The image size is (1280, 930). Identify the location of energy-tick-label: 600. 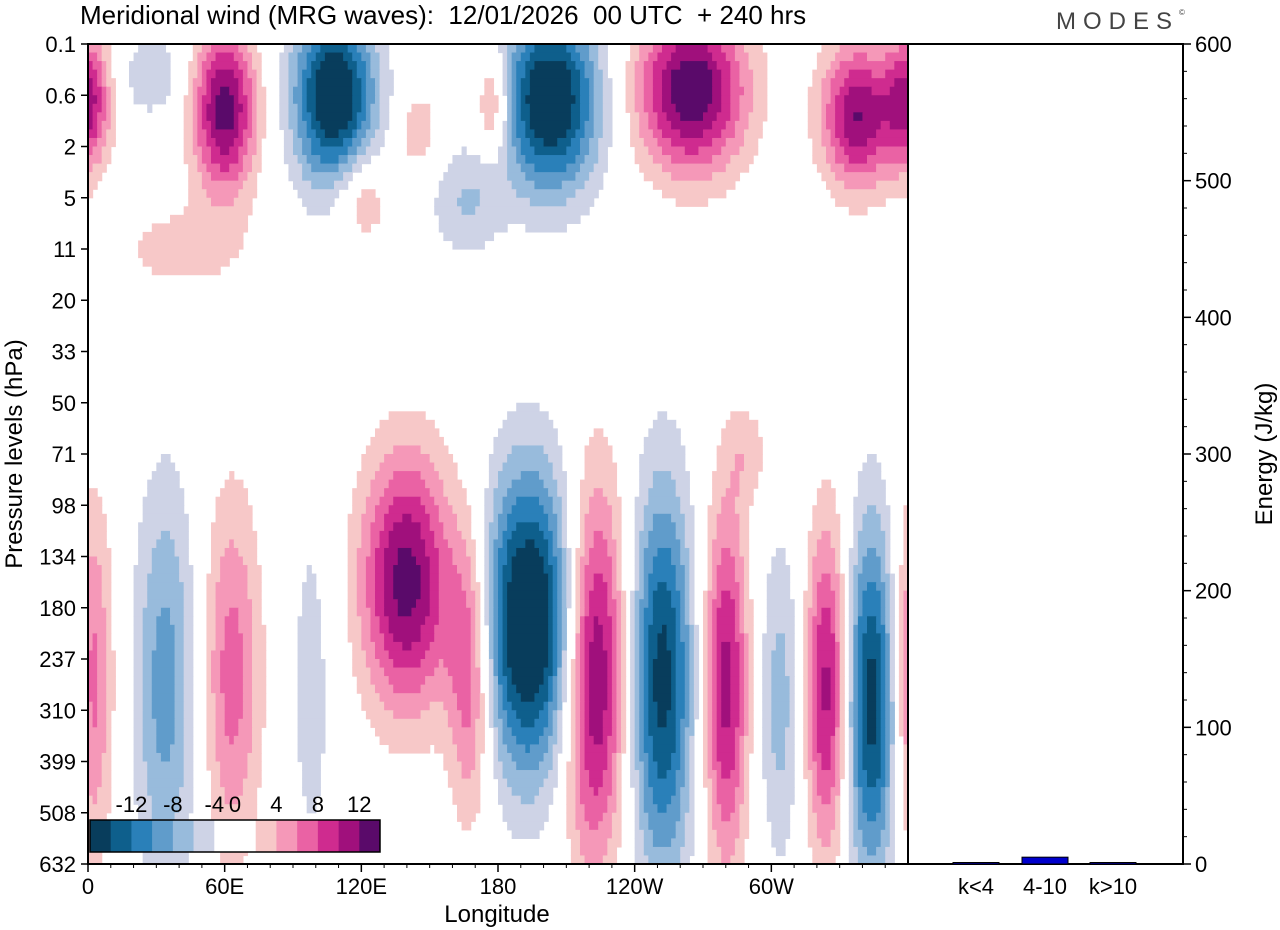
(1213, 44).